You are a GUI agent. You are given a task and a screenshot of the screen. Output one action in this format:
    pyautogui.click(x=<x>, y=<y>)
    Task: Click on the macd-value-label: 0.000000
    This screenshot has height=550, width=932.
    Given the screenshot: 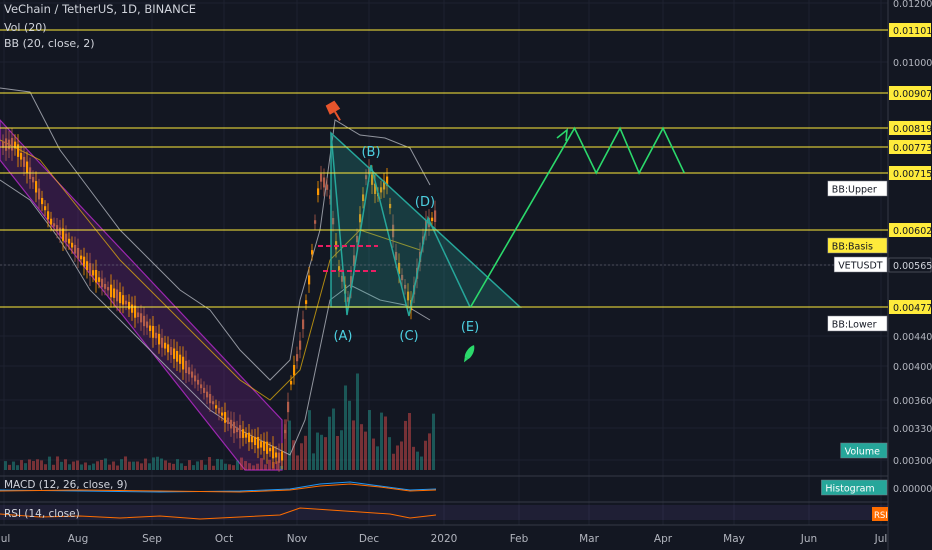 What is the action you would take?
    pyautogui.click(x=912, y=489)
    